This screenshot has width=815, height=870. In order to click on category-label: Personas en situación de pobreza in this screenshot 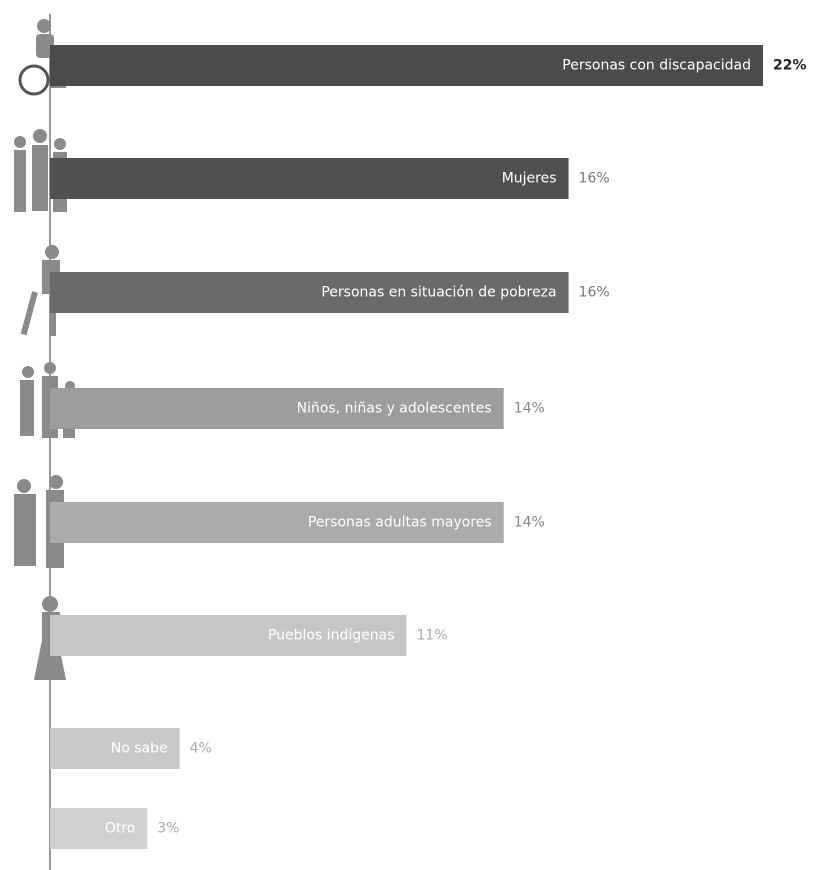, I will do `click(438, 293)`.